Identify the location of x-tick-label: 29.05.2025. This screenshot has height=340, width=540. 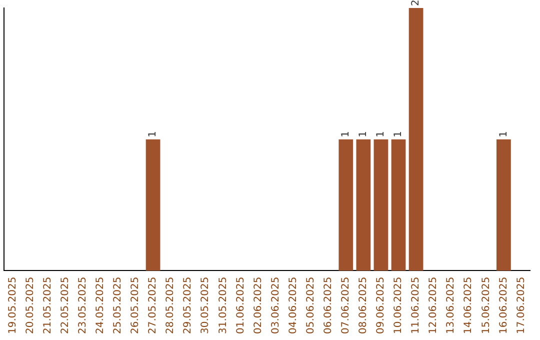
(188, 305).